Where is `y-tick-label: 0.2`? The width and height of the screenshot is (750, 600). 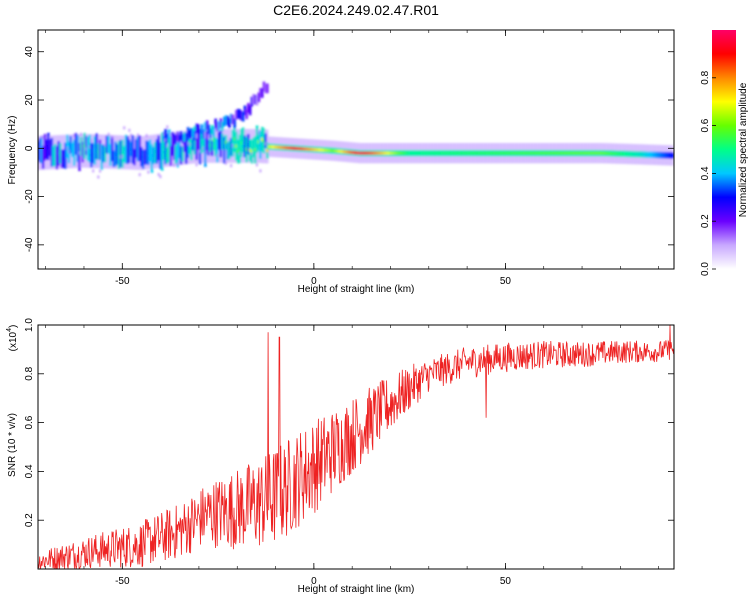
y-tick-label: 0.2 is located at coordinates (29, 520).